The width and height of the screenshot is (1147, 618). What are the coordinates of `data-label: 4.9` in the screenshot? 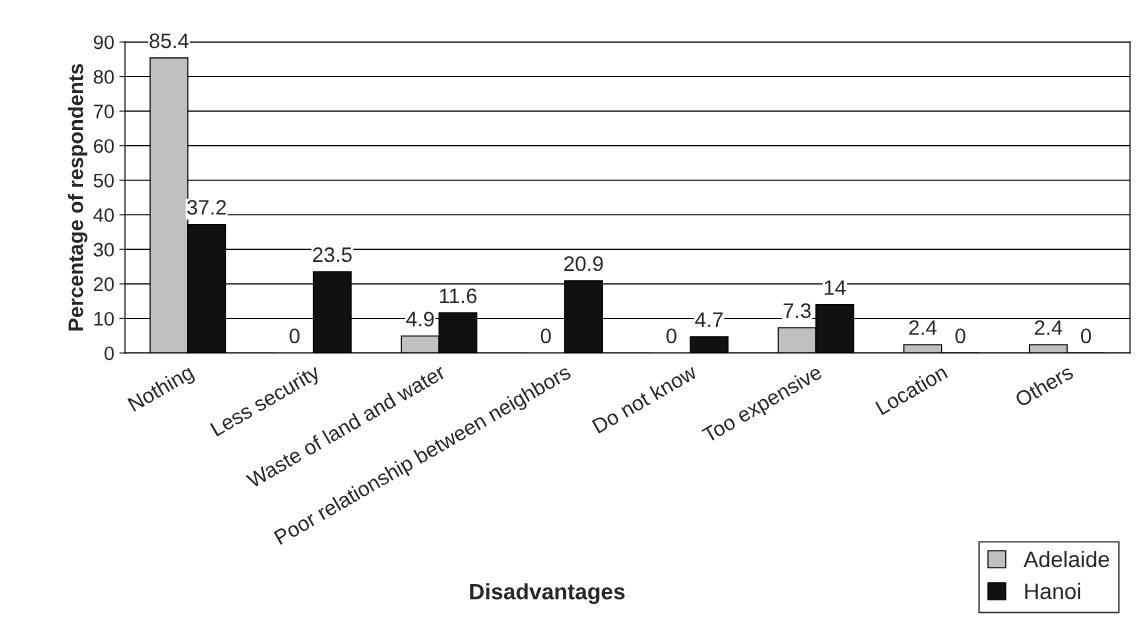 It's located at (420, 319).